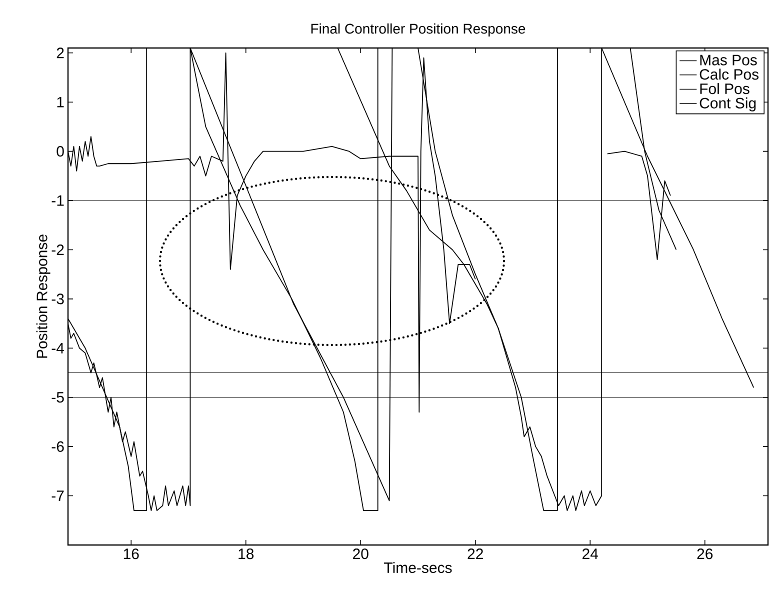 The height and width of the screenshot is (601, 771). What do you see at coordinates (60, 151) in the screenshot?
I see `y-tick-label: 0` at bounding box center [60, 151].